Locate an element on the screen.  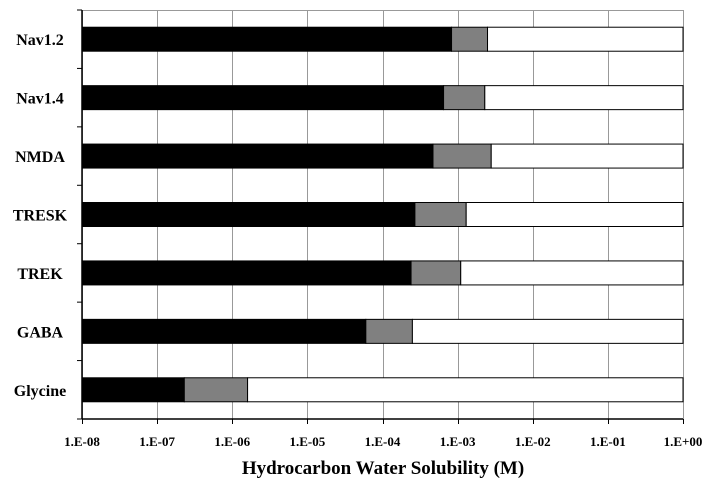
category-label-trek: TREK is located at coordinates (40, 274).